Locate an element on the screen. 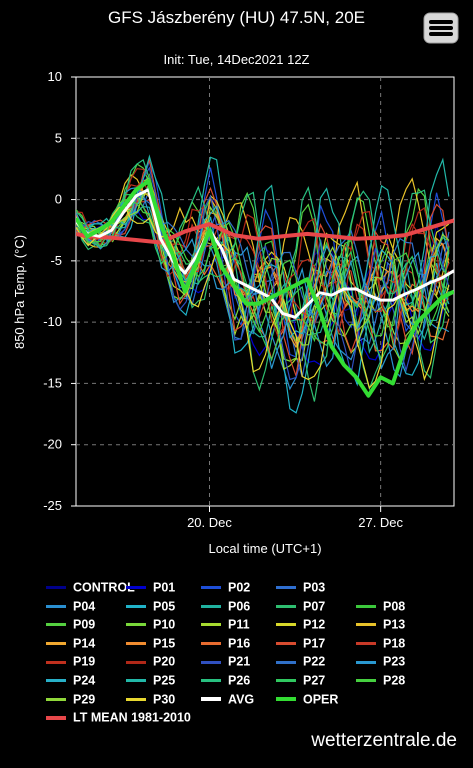 The height and width of the screenshot is (768, 473). legend-label: P18 is located at coordinates (394, 643).